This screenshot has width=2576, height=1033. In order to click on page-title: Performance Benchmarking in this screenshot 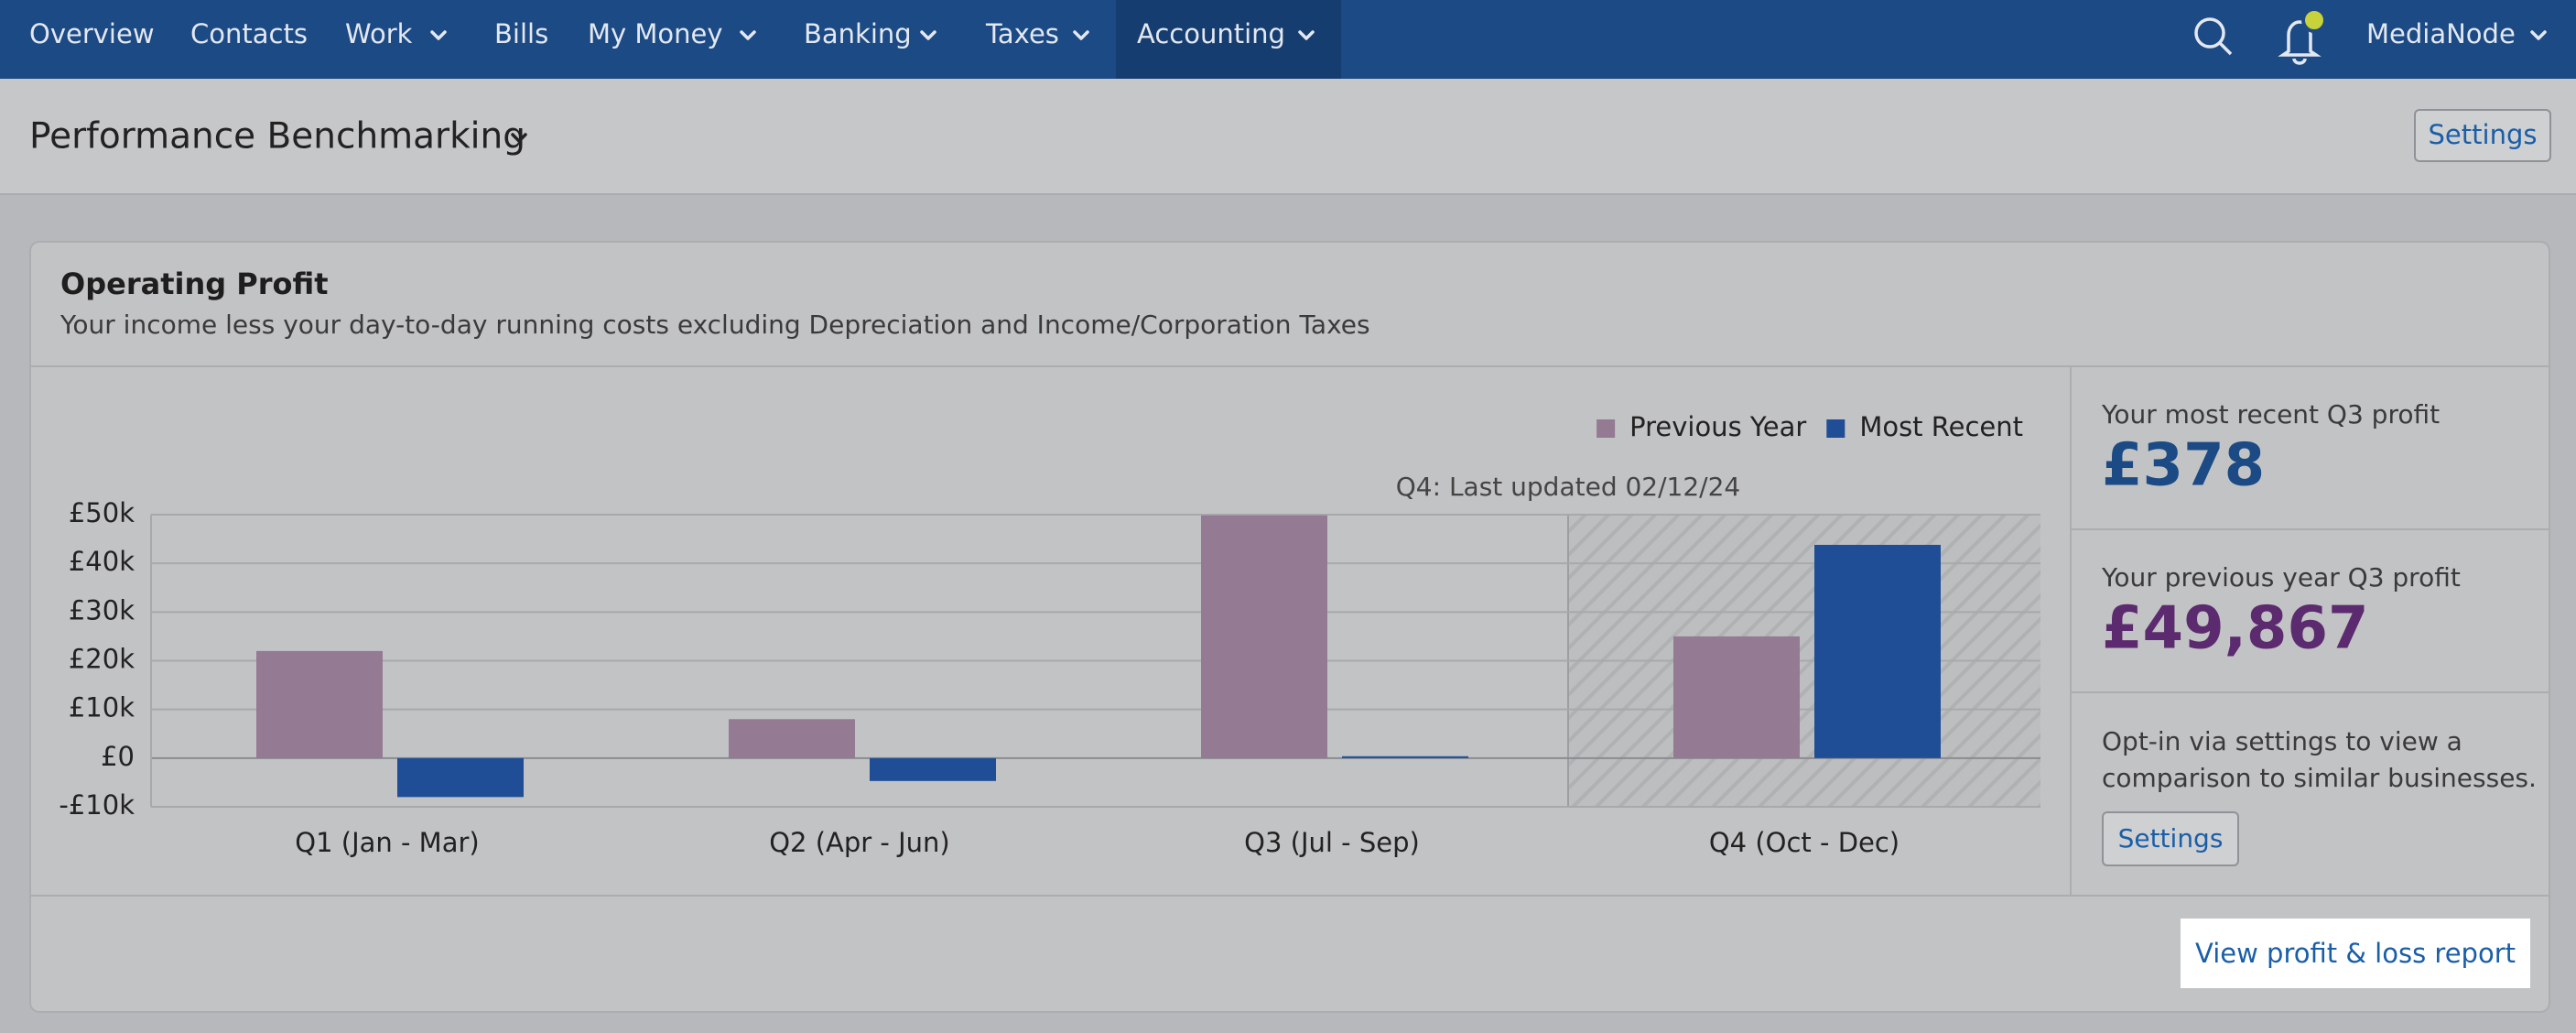, I will do `click(277, 137)`.